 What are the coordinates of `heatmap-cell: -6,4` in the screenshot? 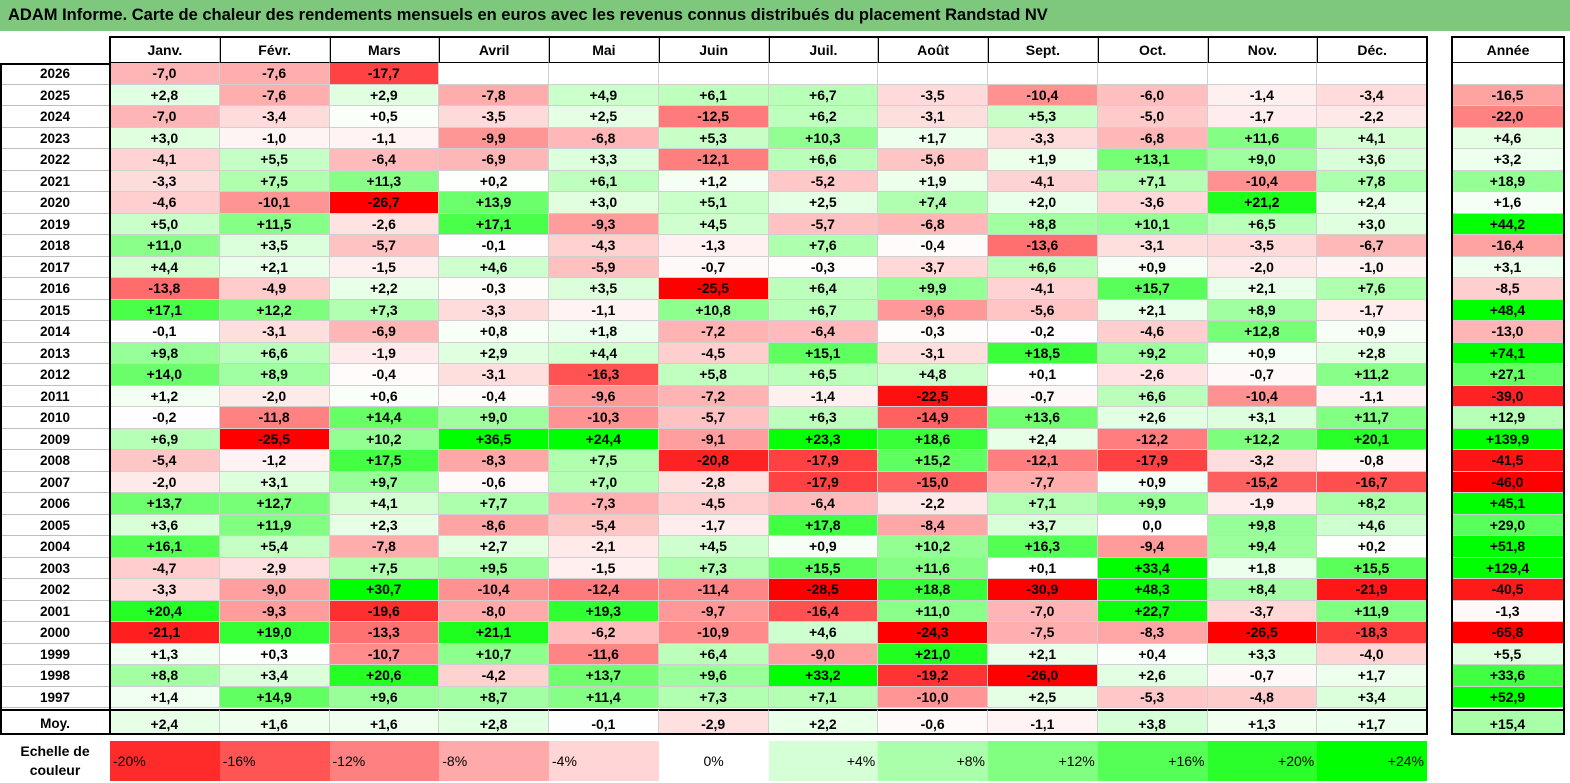 It's located at (823, 332).